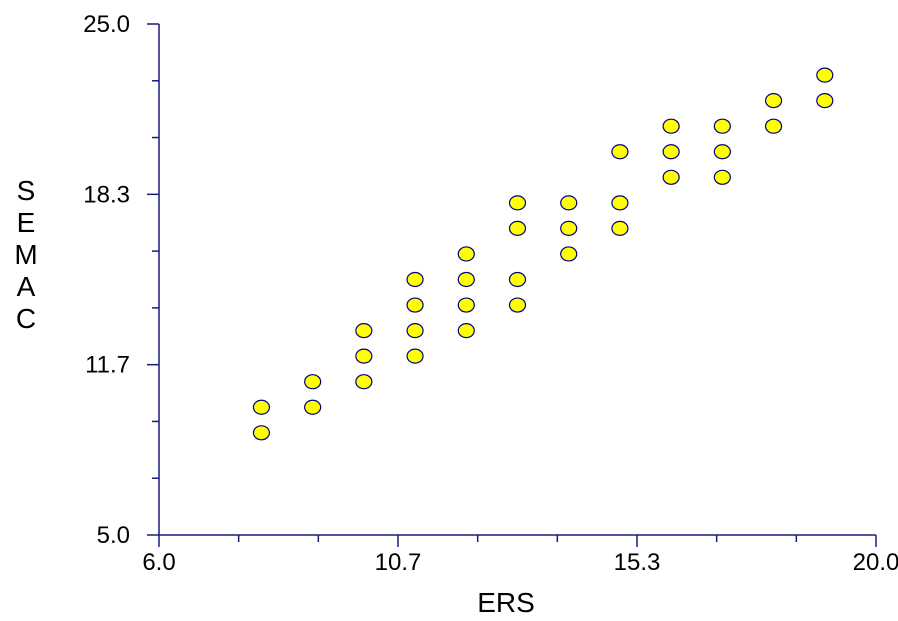 The image size is (898, 621). Describe the element at coordinates (26, 190) in the screenshot. I see `y-axis-title-letter: S` at that location.